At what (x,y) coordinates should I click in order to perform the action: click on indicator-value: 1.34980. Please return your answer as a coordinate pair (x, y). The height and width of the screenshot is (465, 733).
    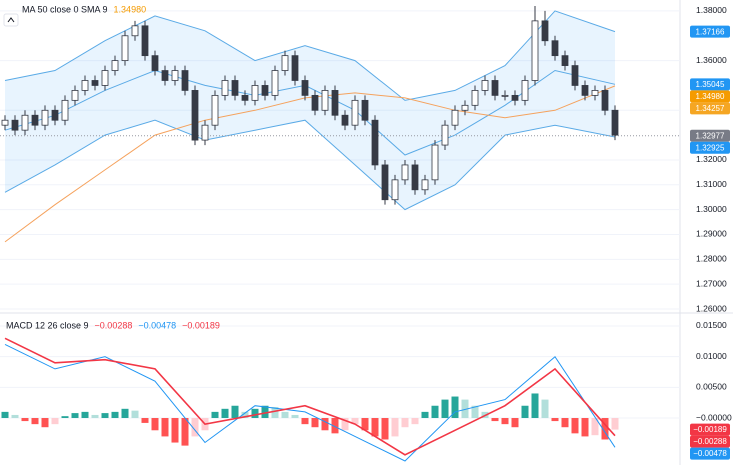
    Looking at the image, I should click on (130, 9).